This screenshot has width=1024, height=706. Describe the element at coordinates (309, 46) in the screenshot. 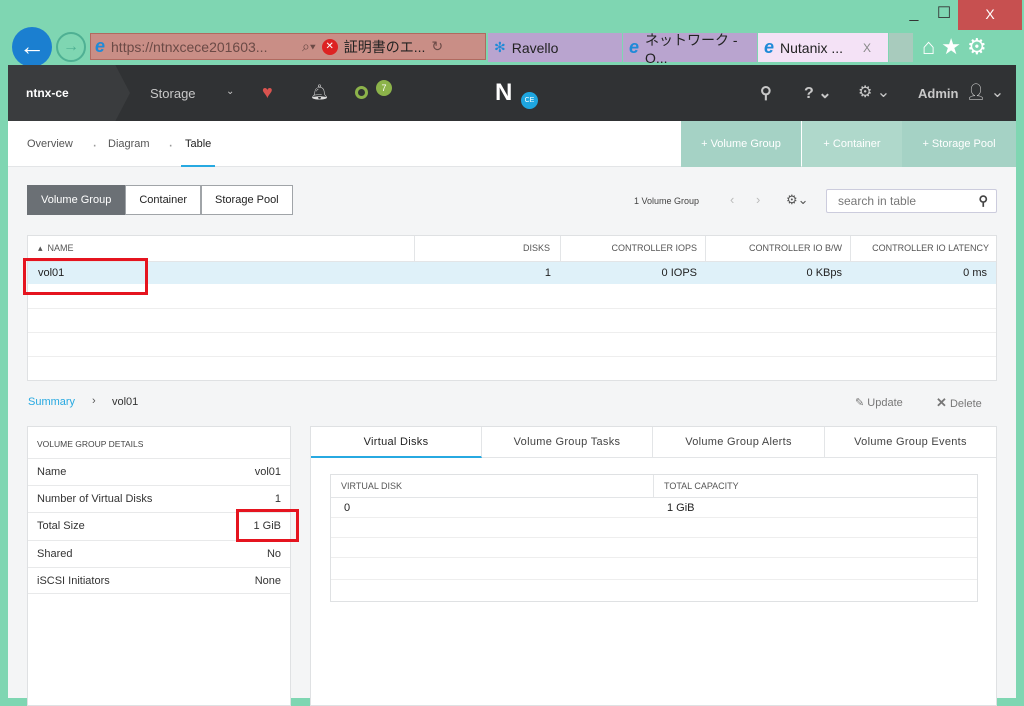

I see `search-icon: ⌕▾` at that location.